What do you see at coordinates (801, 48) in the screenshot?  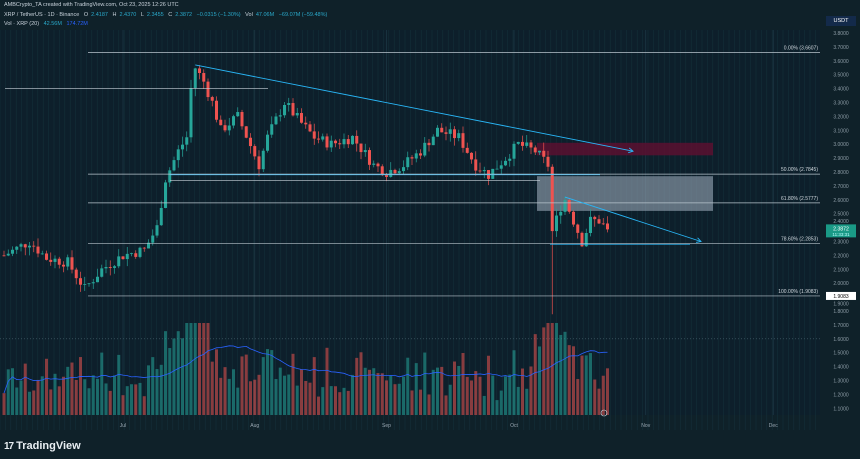 I see `fib-label: 0.00% (3.6607)` at bounding box center [801, 48].